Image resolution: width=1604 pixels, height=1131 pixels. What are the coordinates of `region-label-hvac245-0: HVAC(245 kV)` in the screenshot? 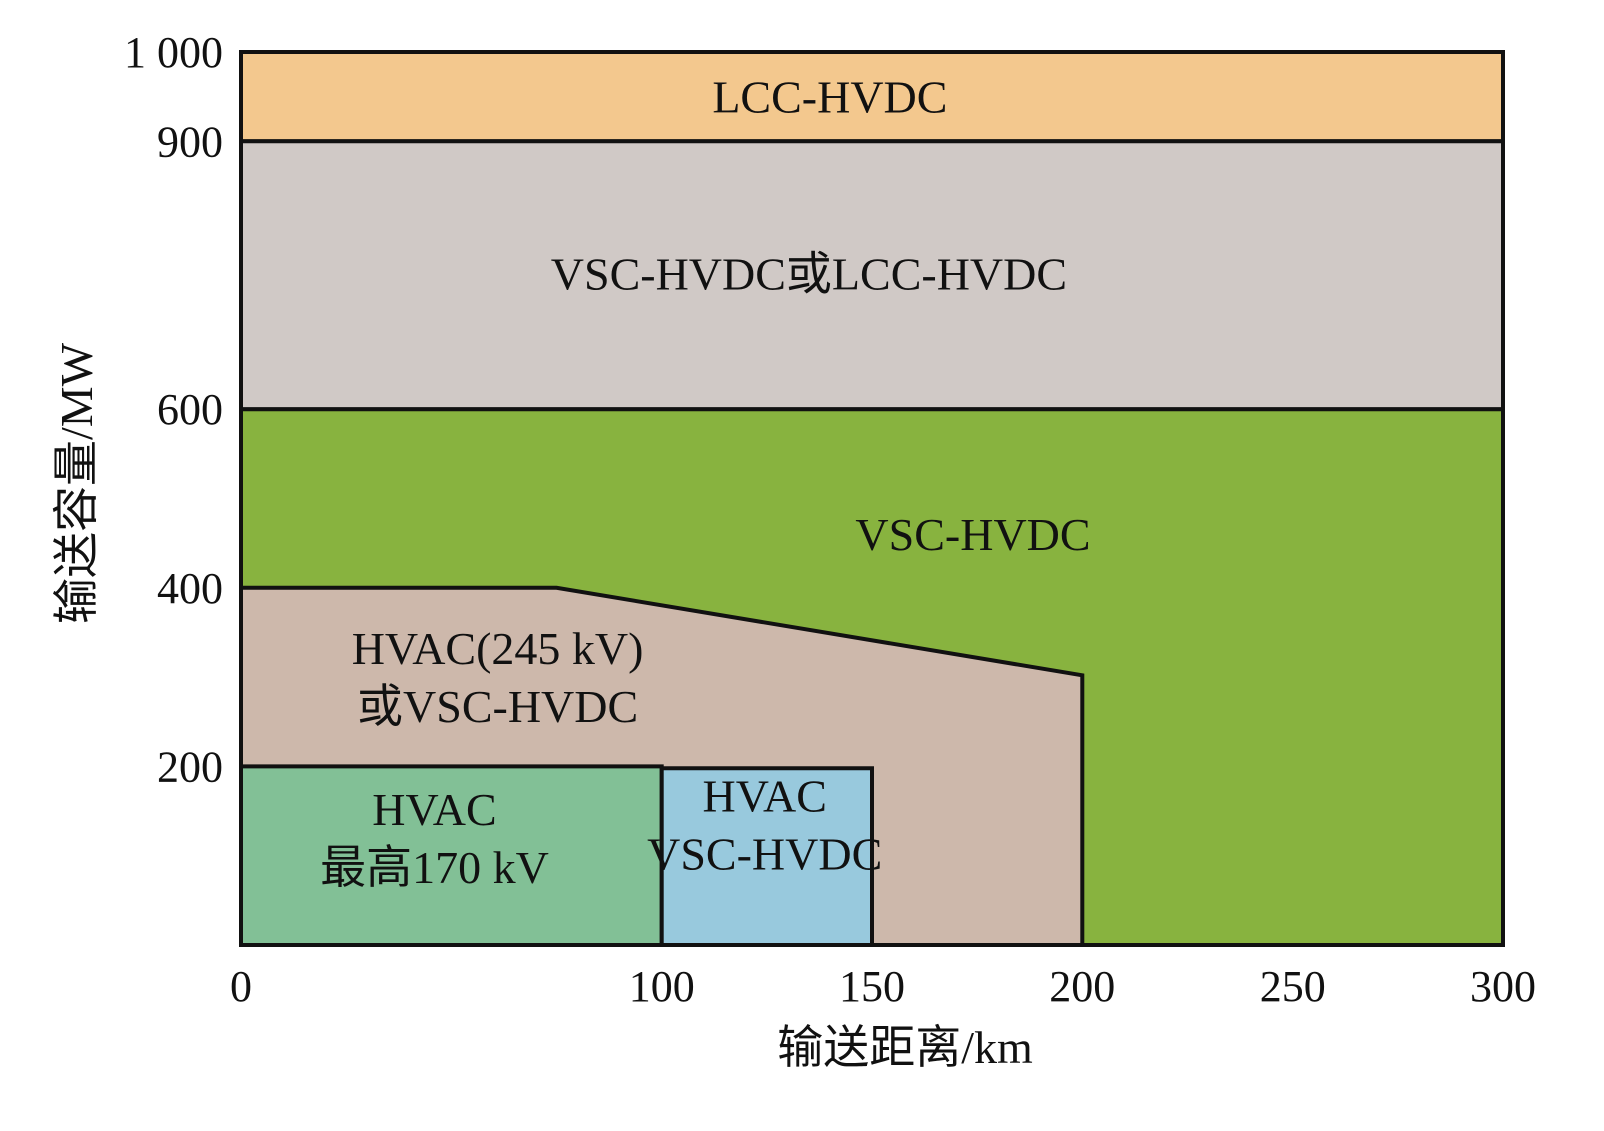 It's located at (498, 648).